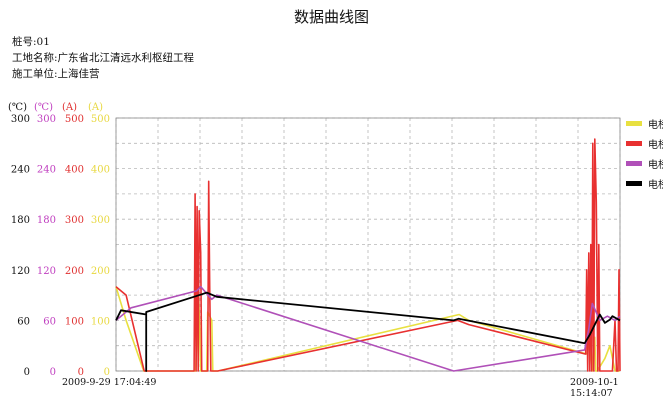 The height and width of the screenshot is (399, 663). What do you see at coordinates (616, 388) in the screenshot?
I see `time-end-label: 2009-10-1 15:14:07` at bounding box center [616, 388].